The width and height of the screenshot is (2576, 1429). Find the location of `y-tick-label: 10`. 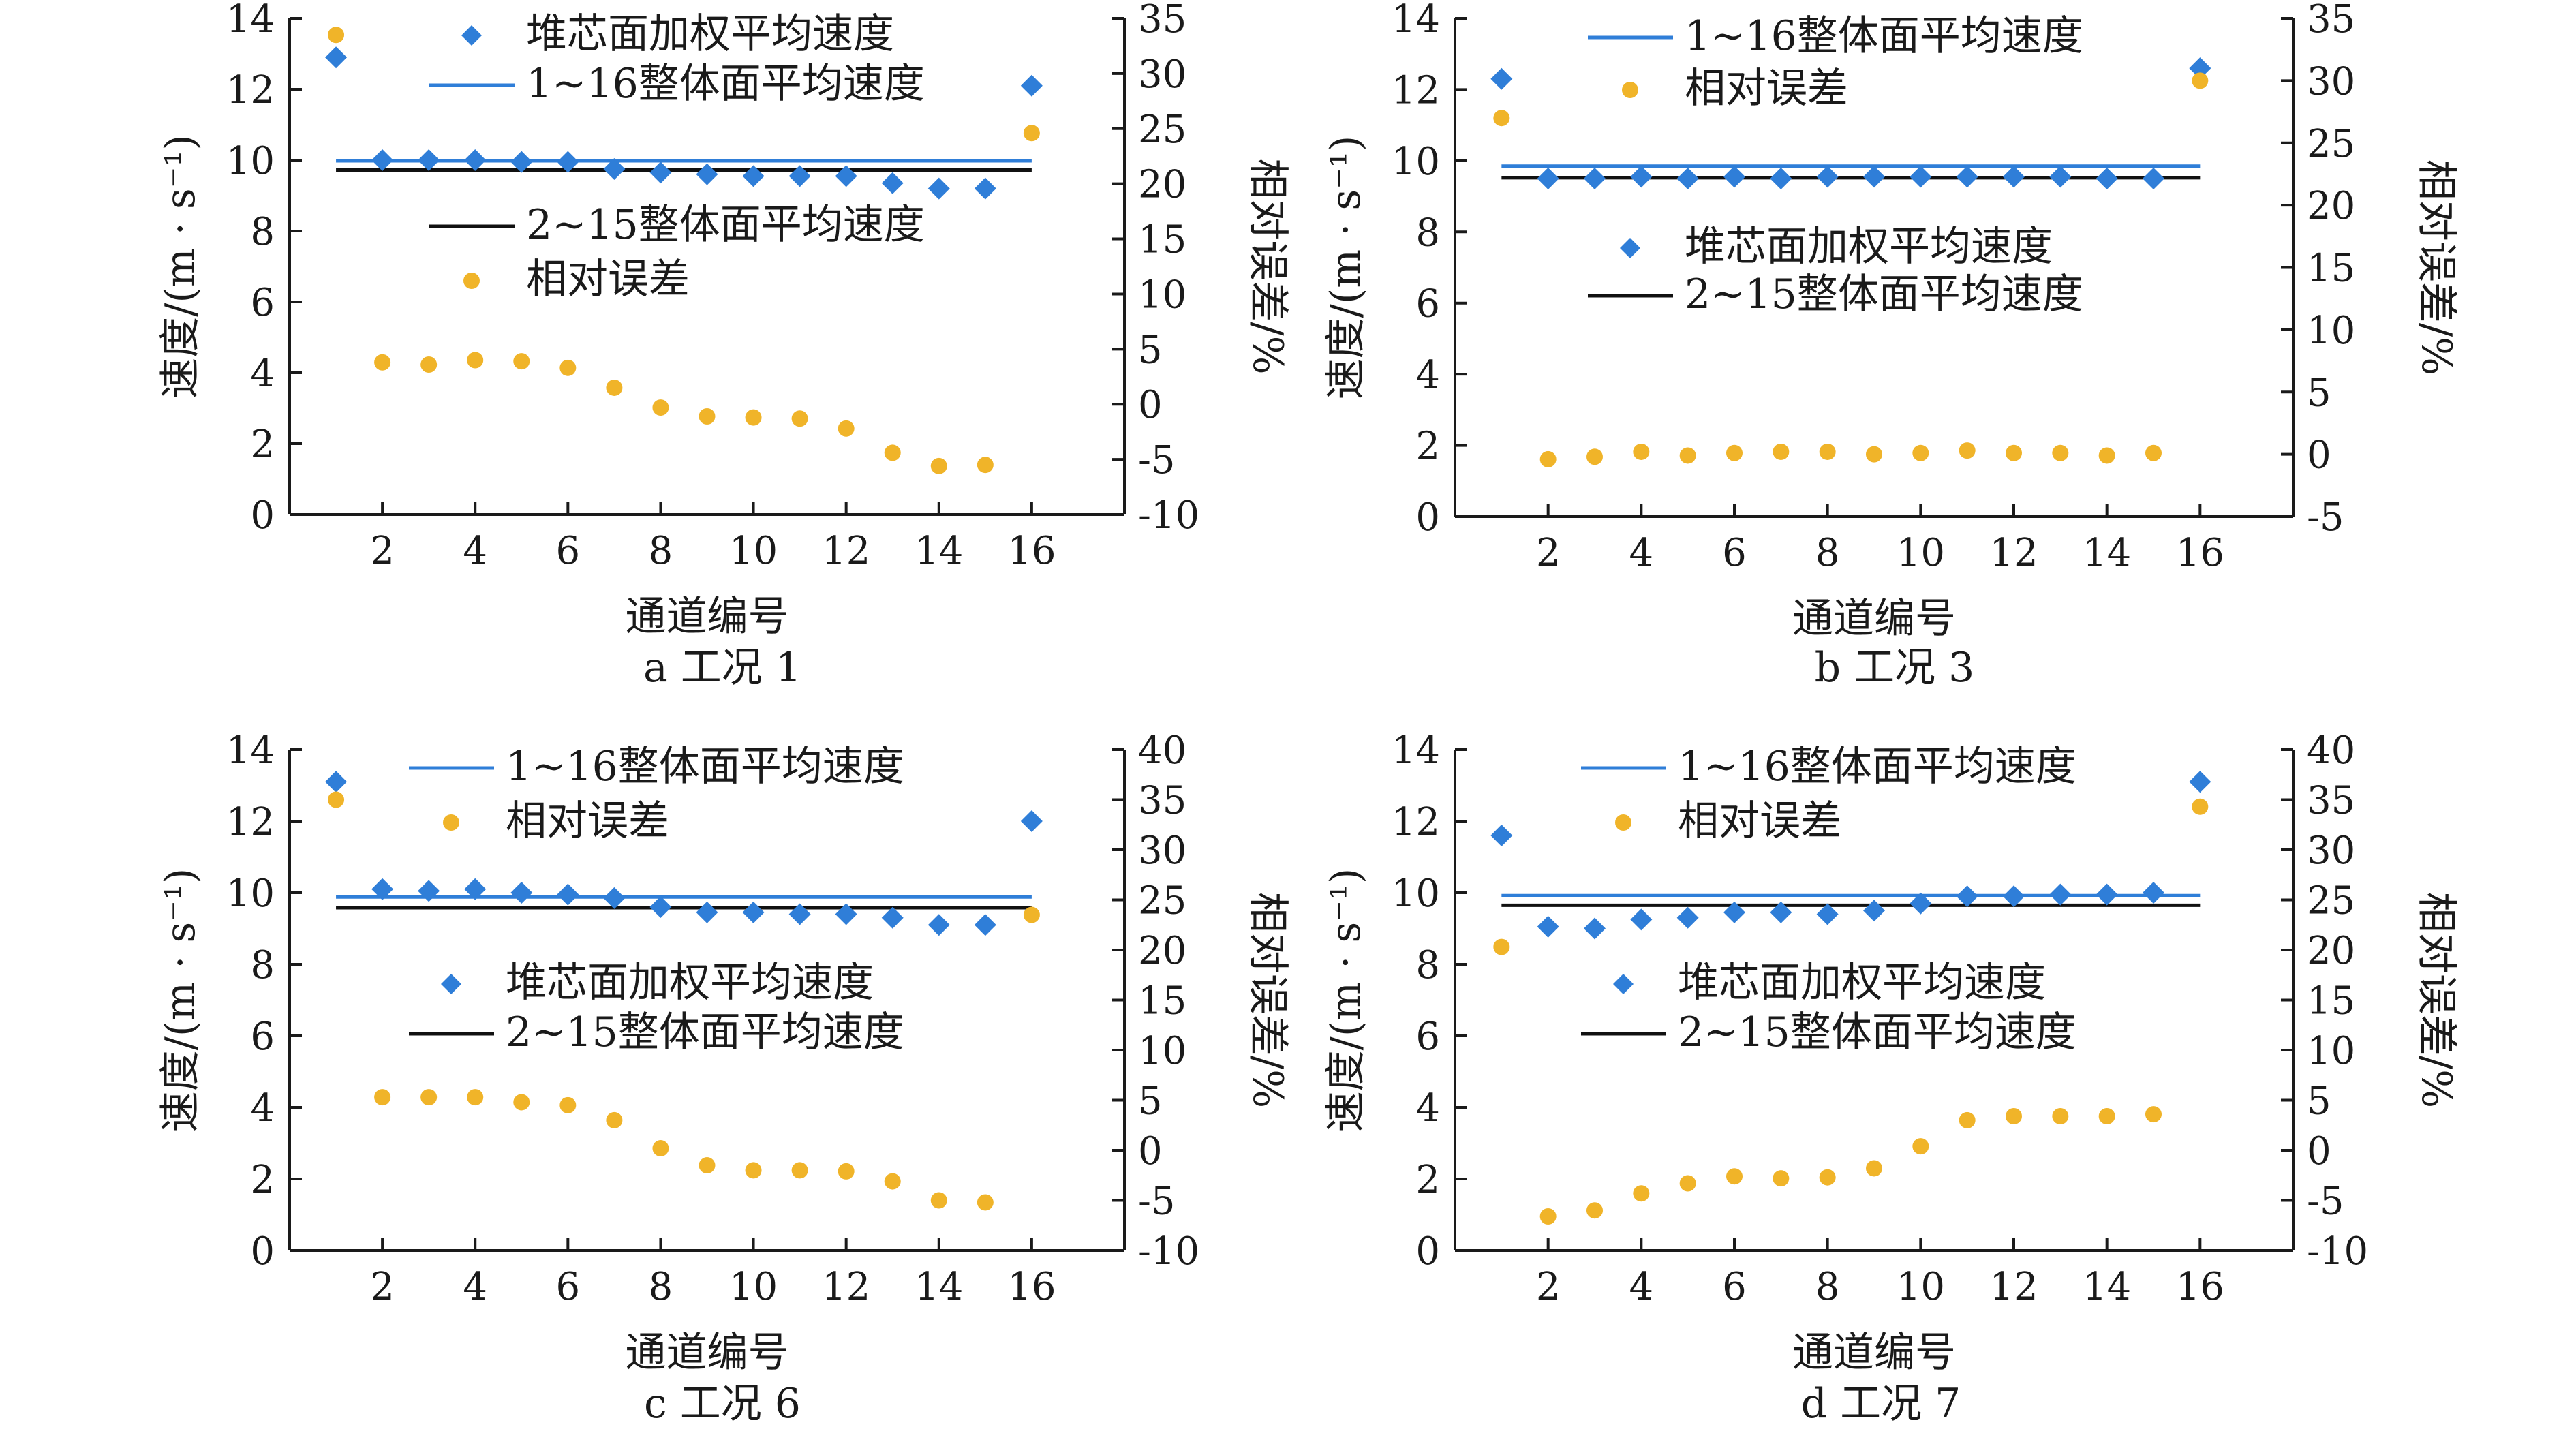

y-tick-label: 10 is located at coordinates (250, 161).